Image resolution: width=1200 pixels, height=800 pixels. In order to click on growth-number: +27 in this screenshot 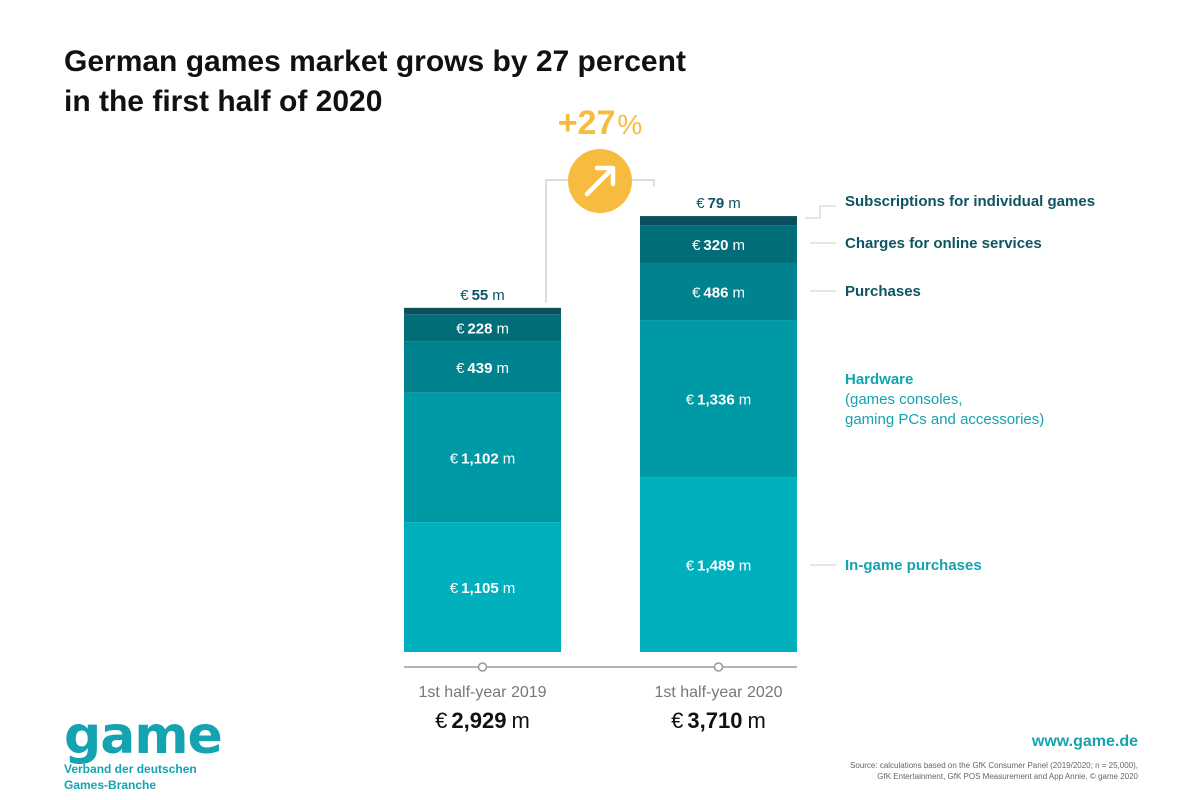, I will do `click(587, 123)`.